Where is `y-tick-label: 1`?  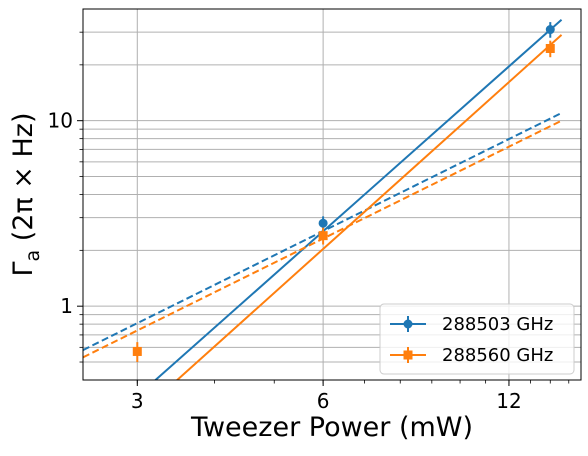
y-tick-label: 1 is located at coordinates (66, 306).